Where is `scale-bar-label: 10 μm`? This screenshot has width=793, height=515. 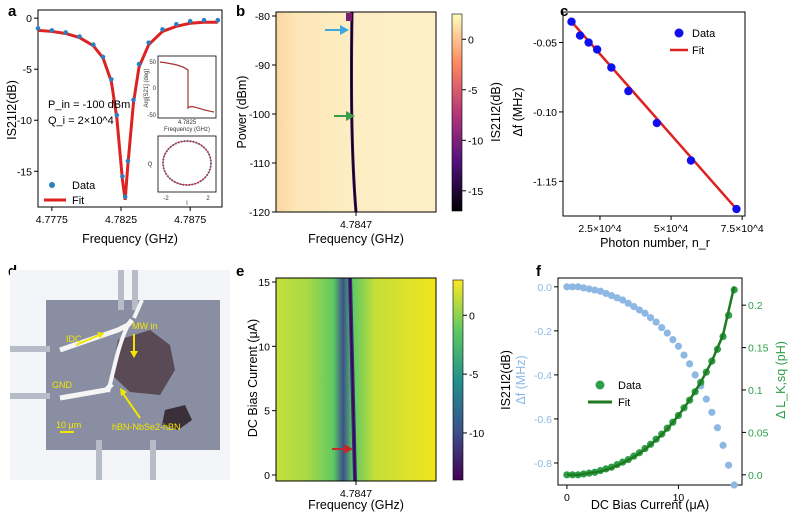 scale-bar-label: 10 μm is located at coordinates (68, 425).